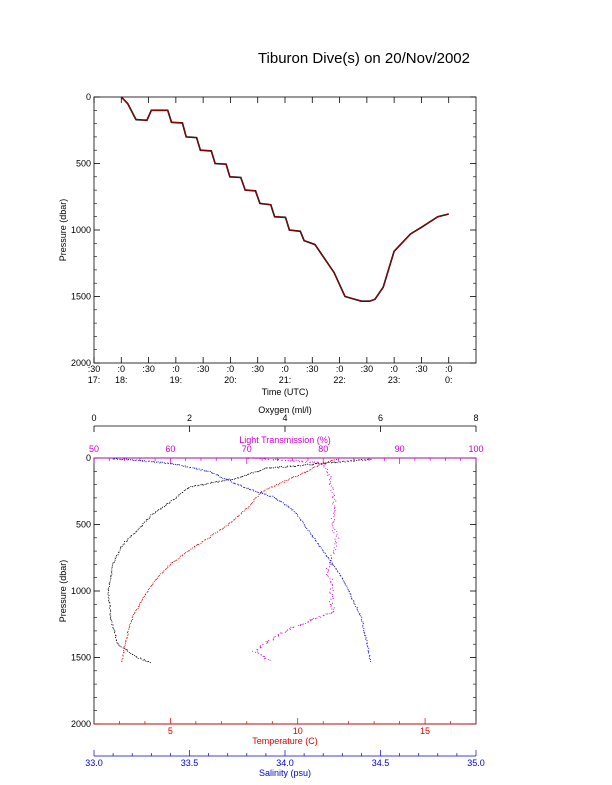 The height and width of the screenshot is (785, 612). I want to click on y-tick-label: 500, so click(83, 525).